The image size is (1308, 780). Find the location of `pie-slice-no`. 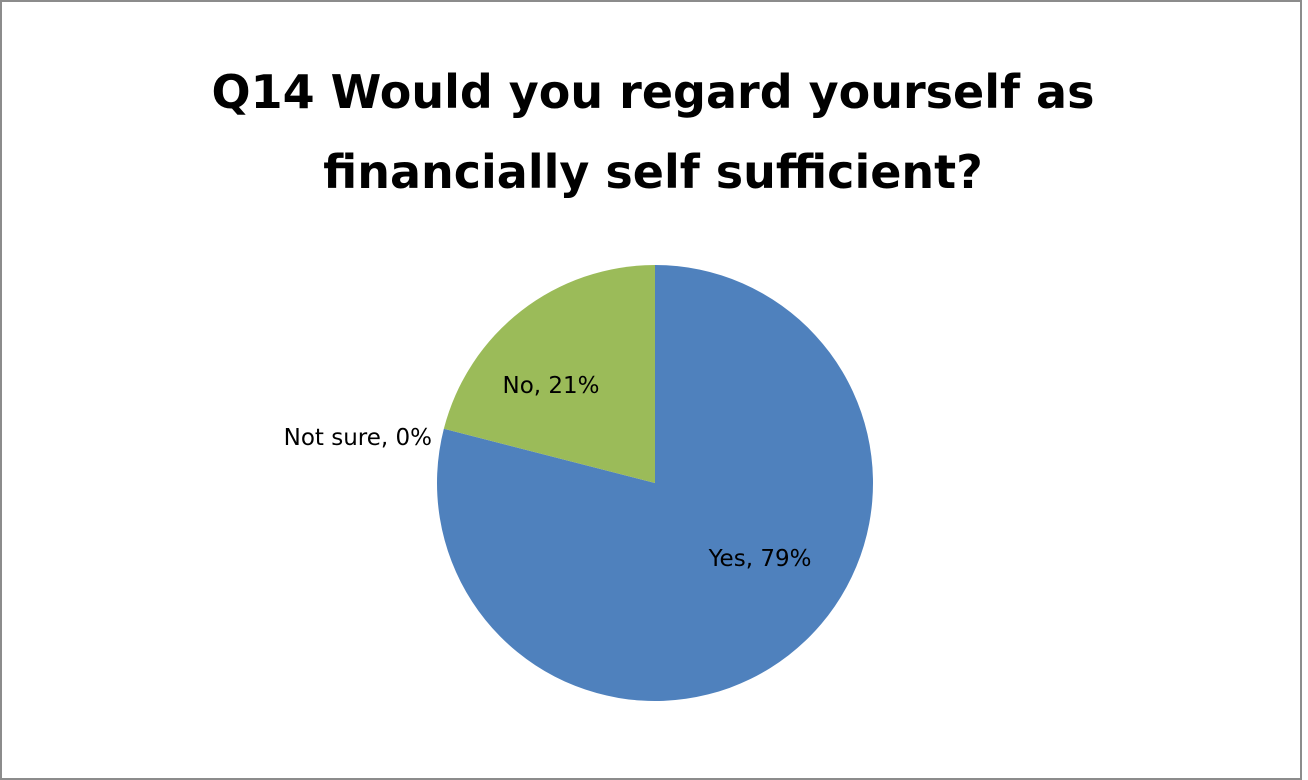

pie-slice-no is located at coordinates (549, 374).